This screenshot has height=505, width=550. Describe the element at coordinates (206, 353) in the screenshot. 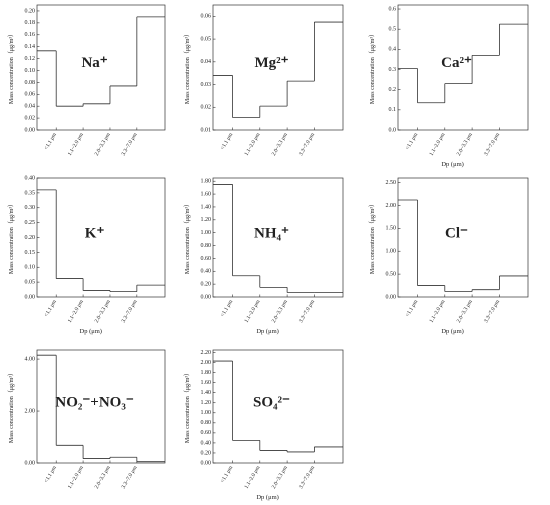

I see `y-tick-label: 2.20` at that location.